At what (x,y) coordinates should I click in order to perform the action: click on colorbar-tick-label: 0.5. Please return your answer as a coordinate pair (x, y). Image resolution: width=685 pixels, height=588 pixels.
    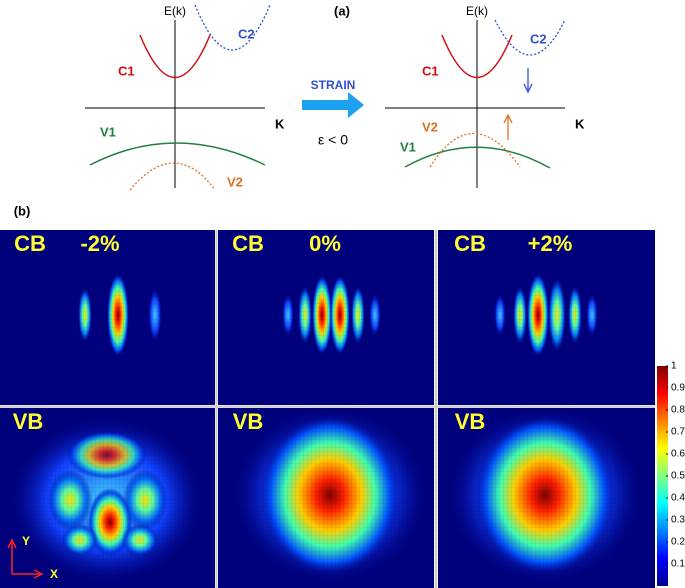
    Looking at the image, I should click on (678, 476).